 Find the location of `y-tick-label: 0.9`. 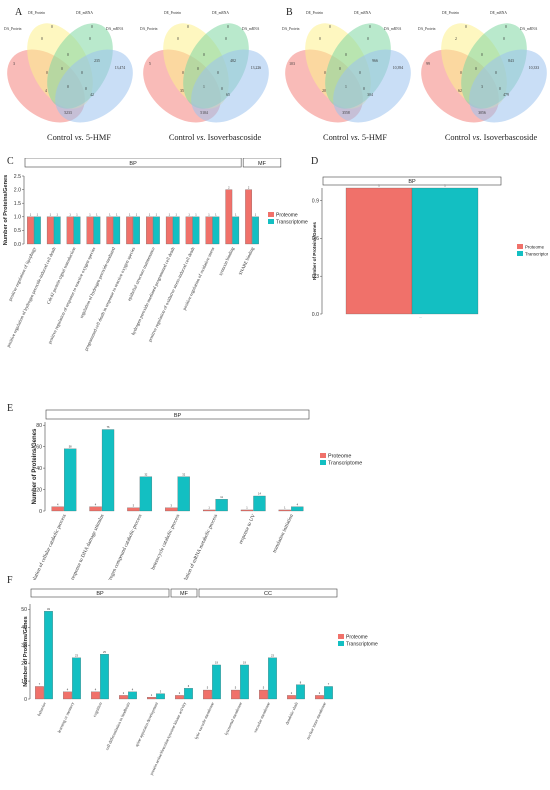

y-tick-label: 0.9 is located at coordinates (315, 201).